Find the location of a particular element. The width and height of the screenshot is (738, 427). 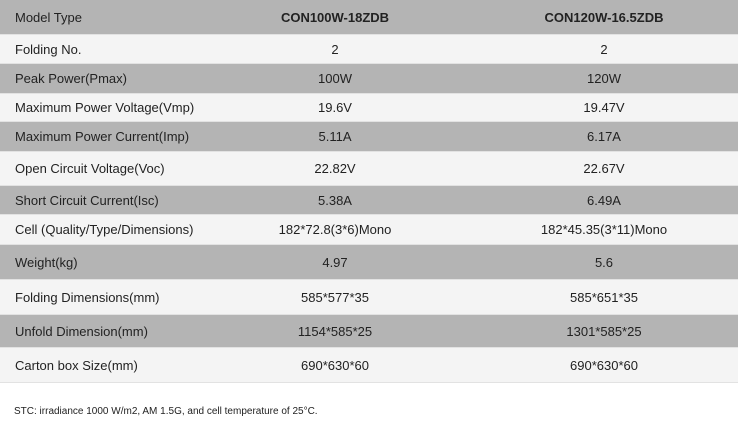

table-row: Maximum Power Current(Imp) 5.11A 6.17A is located at coordinates (369, 137).